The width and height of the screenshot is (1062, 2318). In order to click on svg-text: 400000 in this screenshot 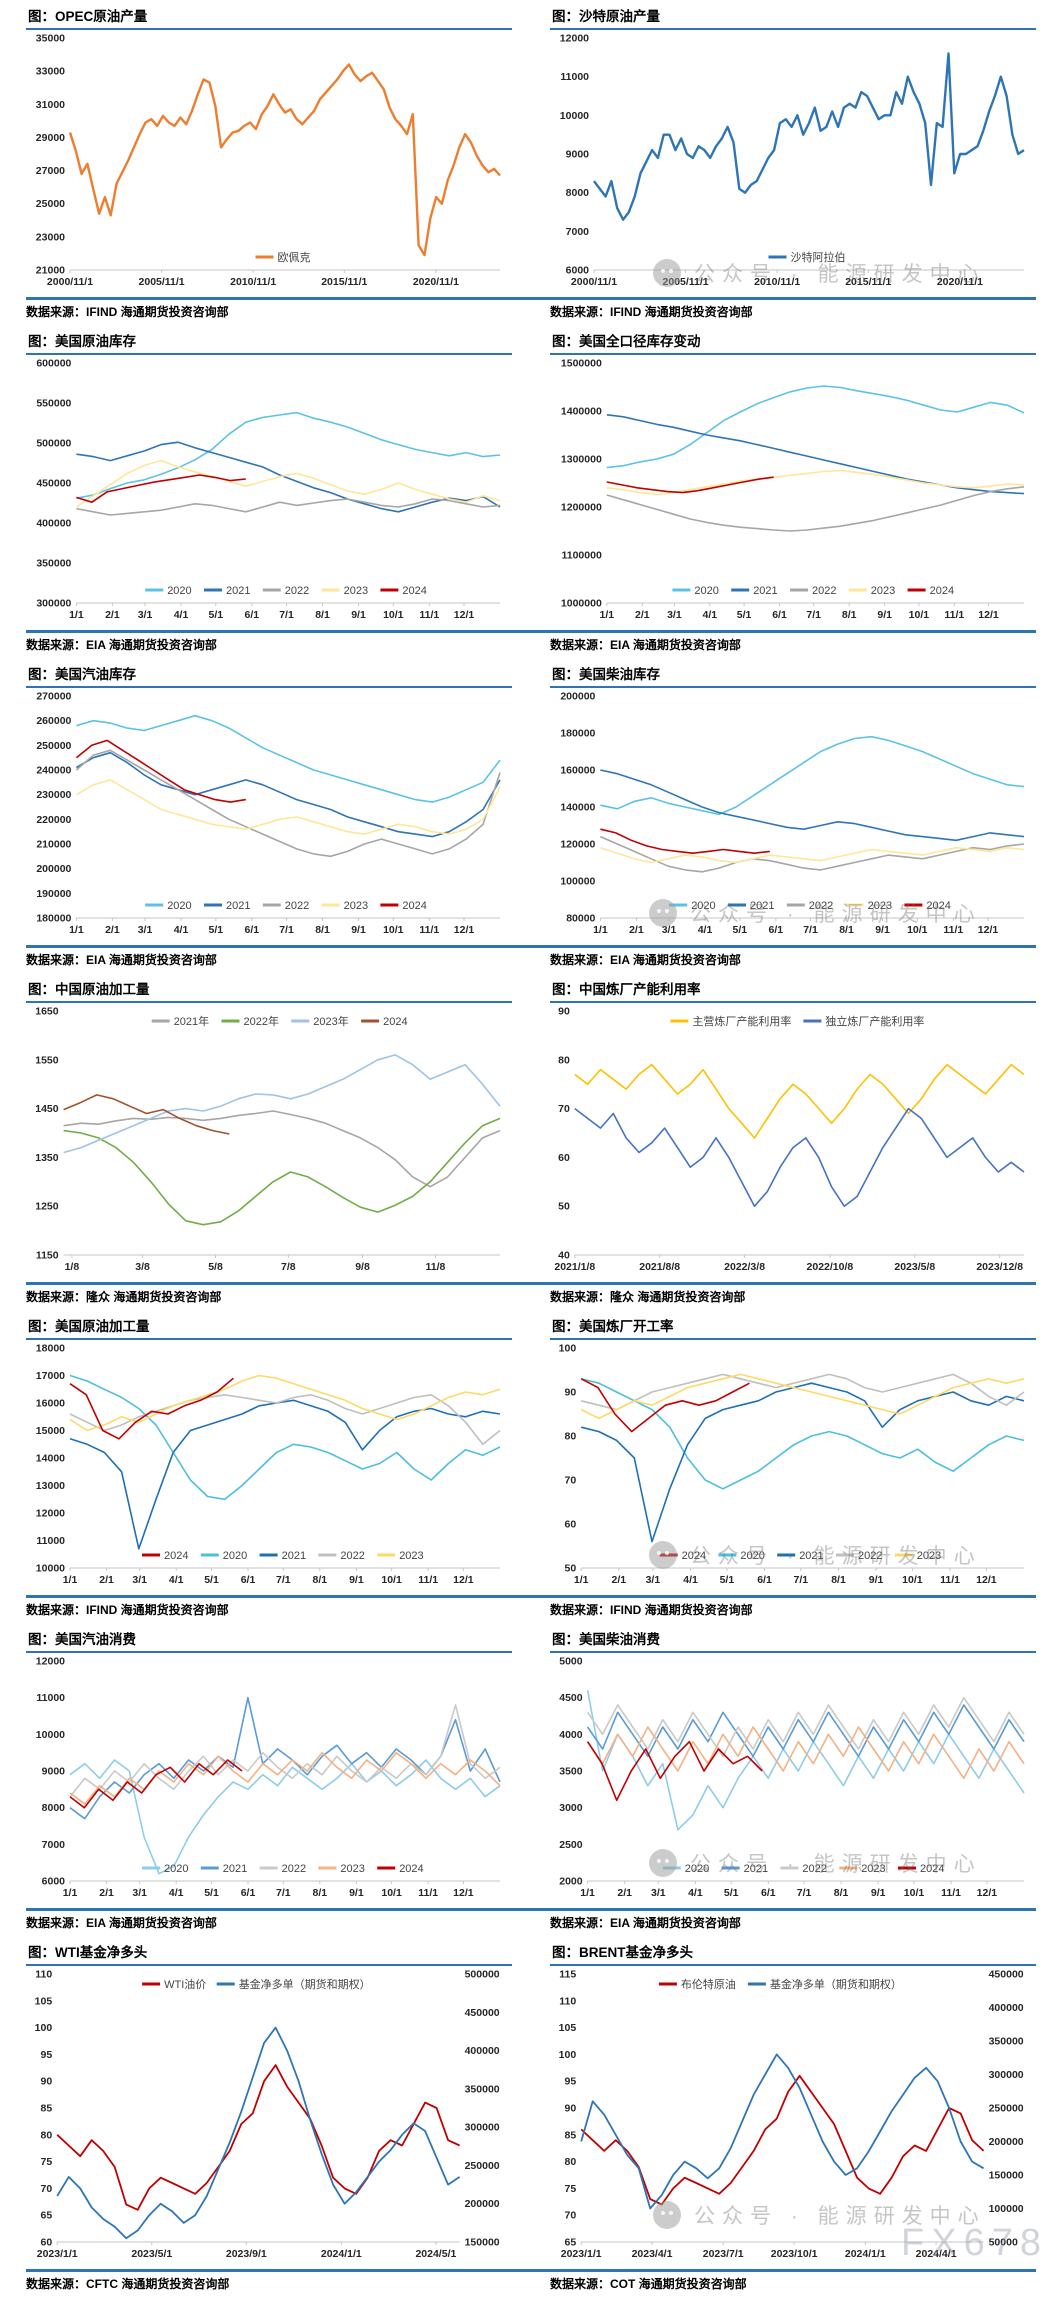, I will do `click(482, 2051)`.